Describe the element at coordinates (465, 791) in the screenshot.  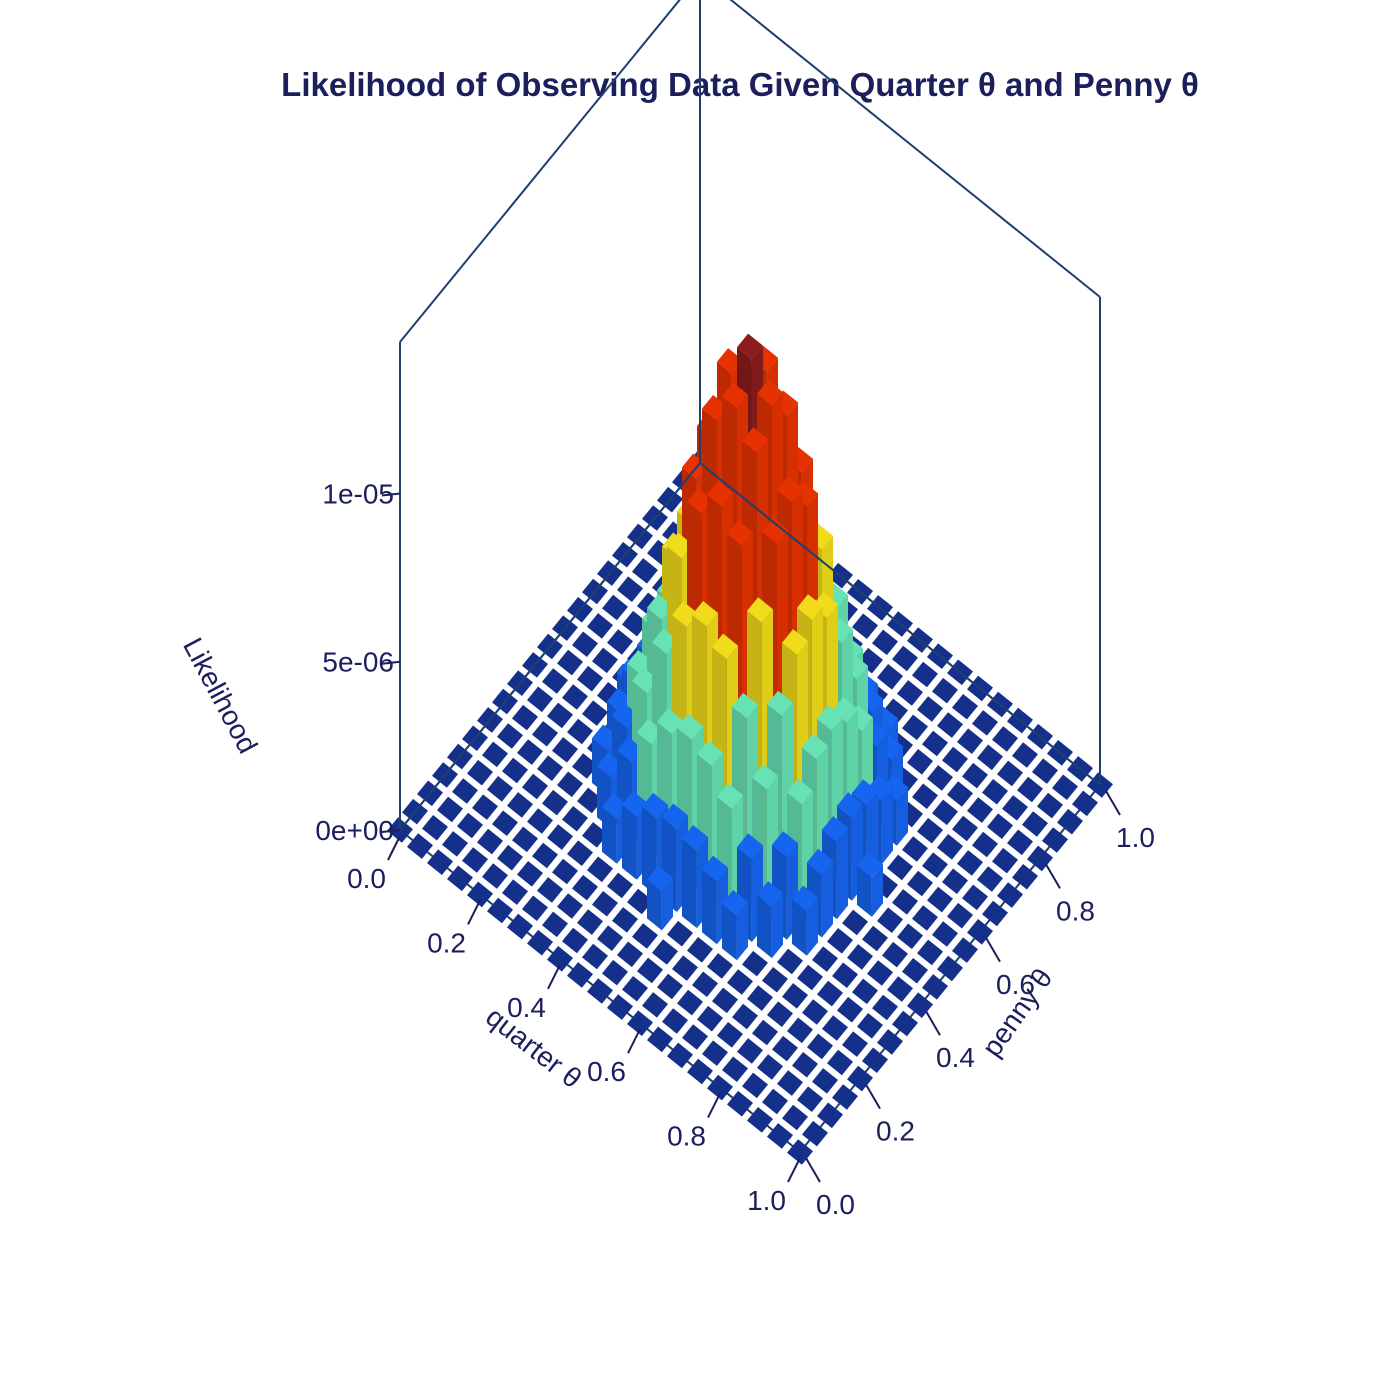
I see `bar-q1-p3` at that location.